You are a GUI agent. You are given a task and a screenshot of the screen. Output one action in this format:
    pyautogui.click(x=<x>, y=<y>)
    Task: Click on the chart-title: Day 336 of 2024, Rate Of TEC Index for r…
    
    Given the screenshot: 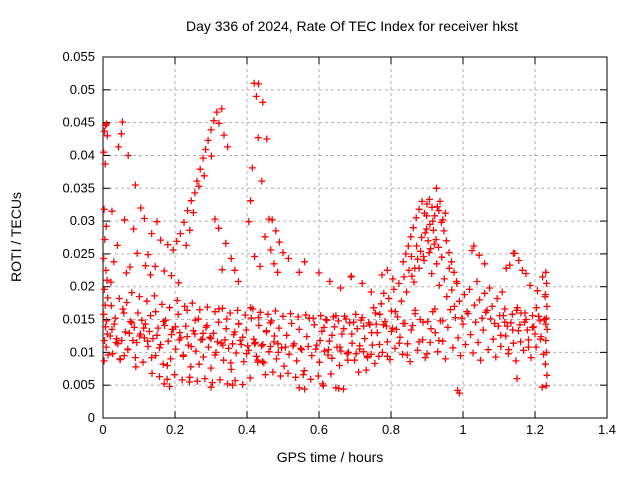 What is the action you would take?
    pyautogui.click(x=352, y=26)
    